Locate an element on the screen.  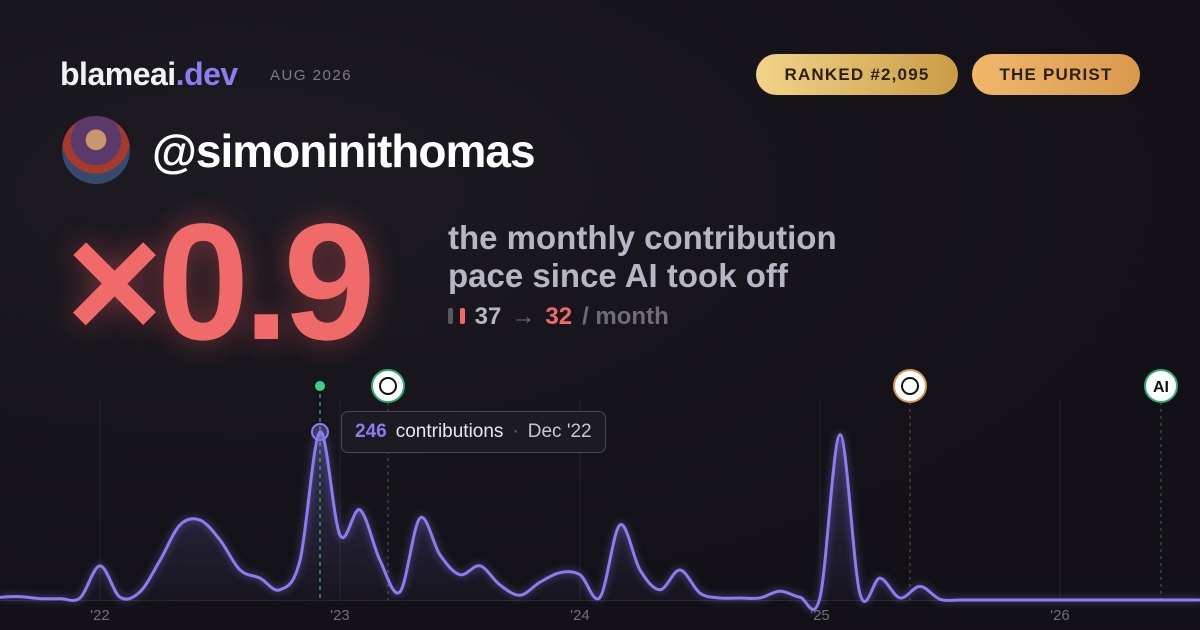
pace-before: 37 is located at coordinates (488, 316).